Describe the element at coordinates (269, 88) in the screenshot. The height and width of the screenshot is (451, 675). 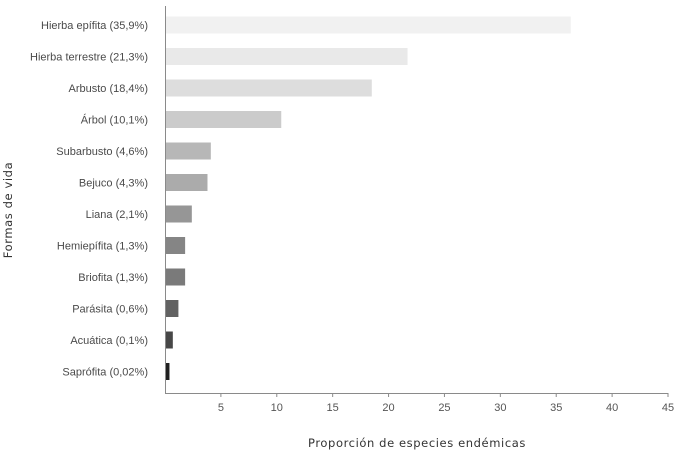
I see `bar-arbusto` at that location.